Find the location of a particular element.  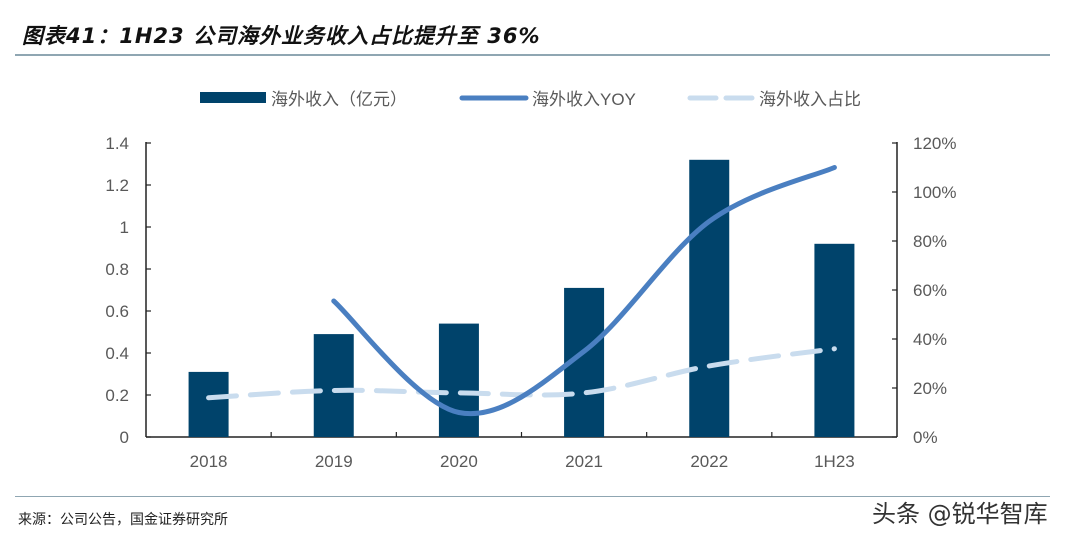

legend-swatch-bar is located at coordinates (233, 97).